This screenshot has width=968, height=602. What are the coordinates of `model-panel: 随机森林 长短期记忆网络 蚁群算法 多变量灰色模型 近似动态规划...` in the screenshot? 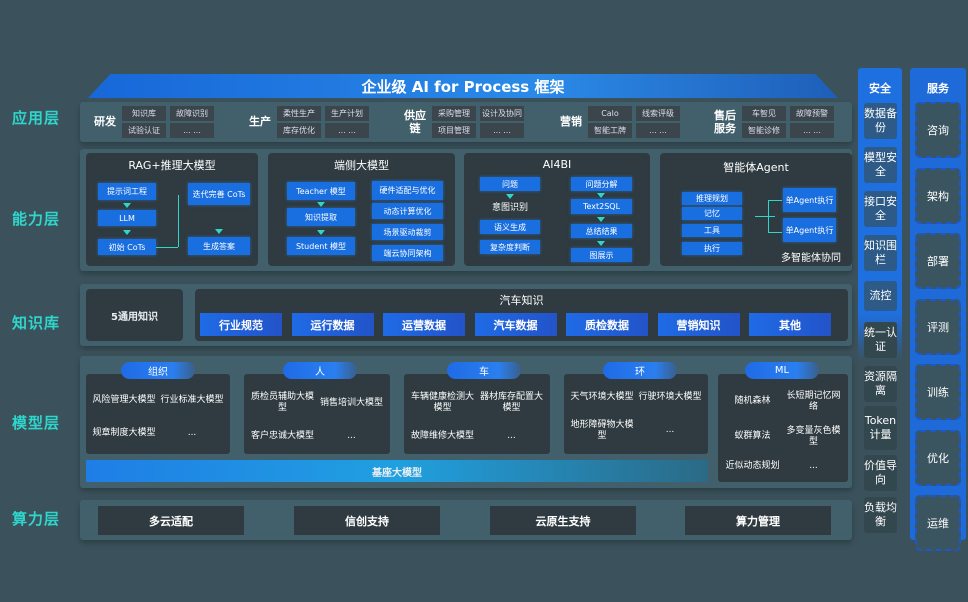 It's located at (783, 428).